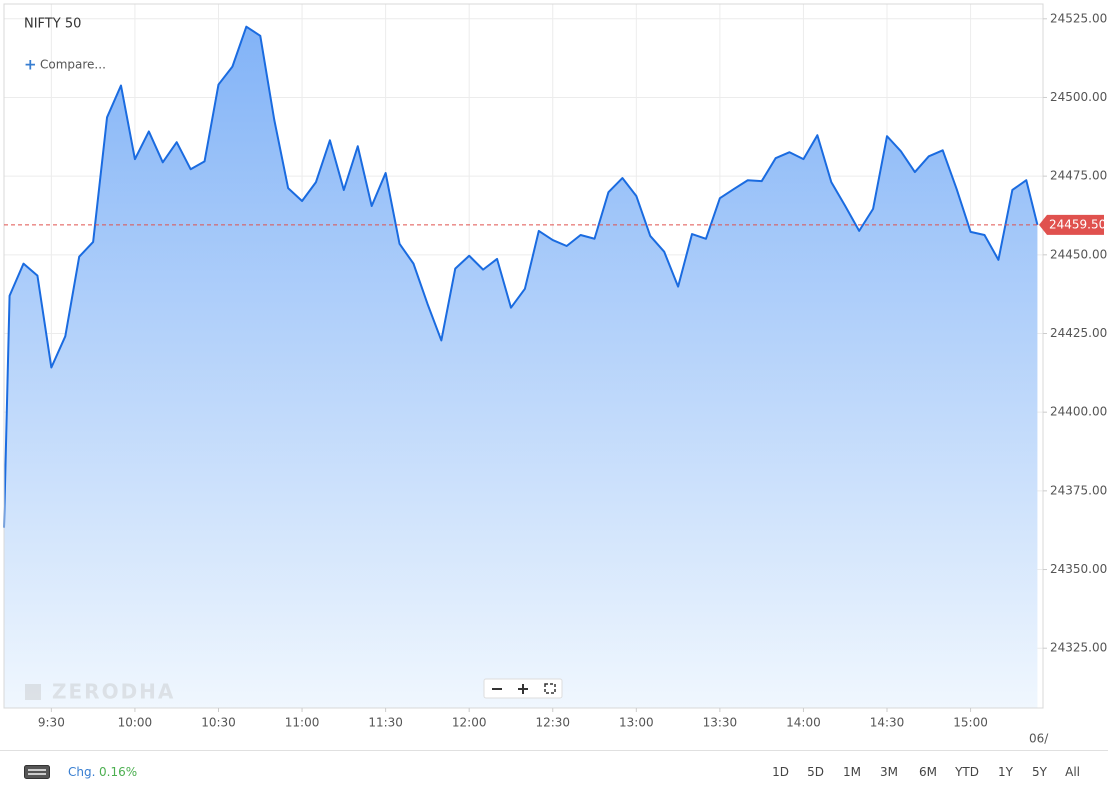  Describe the element at coordinates (1072, 772) in the screenshot. I see `range-button: All` at that location.